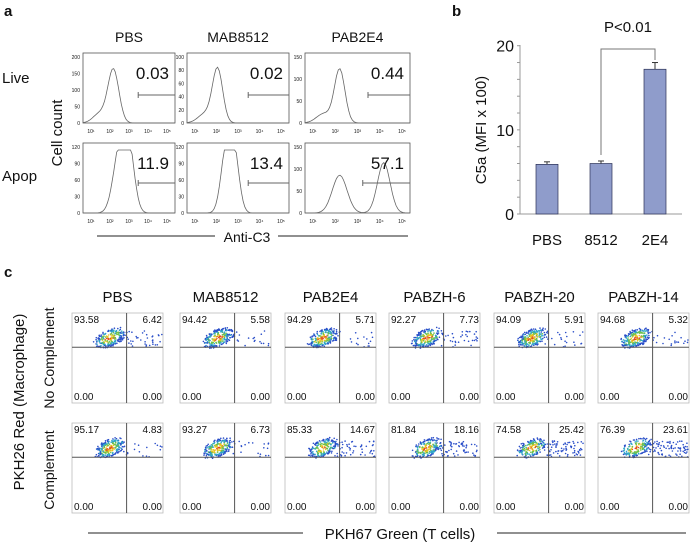 The height and width of the screenshot is (552, 697). I want to click on gate-percent: 0.02, so click(266, 73).